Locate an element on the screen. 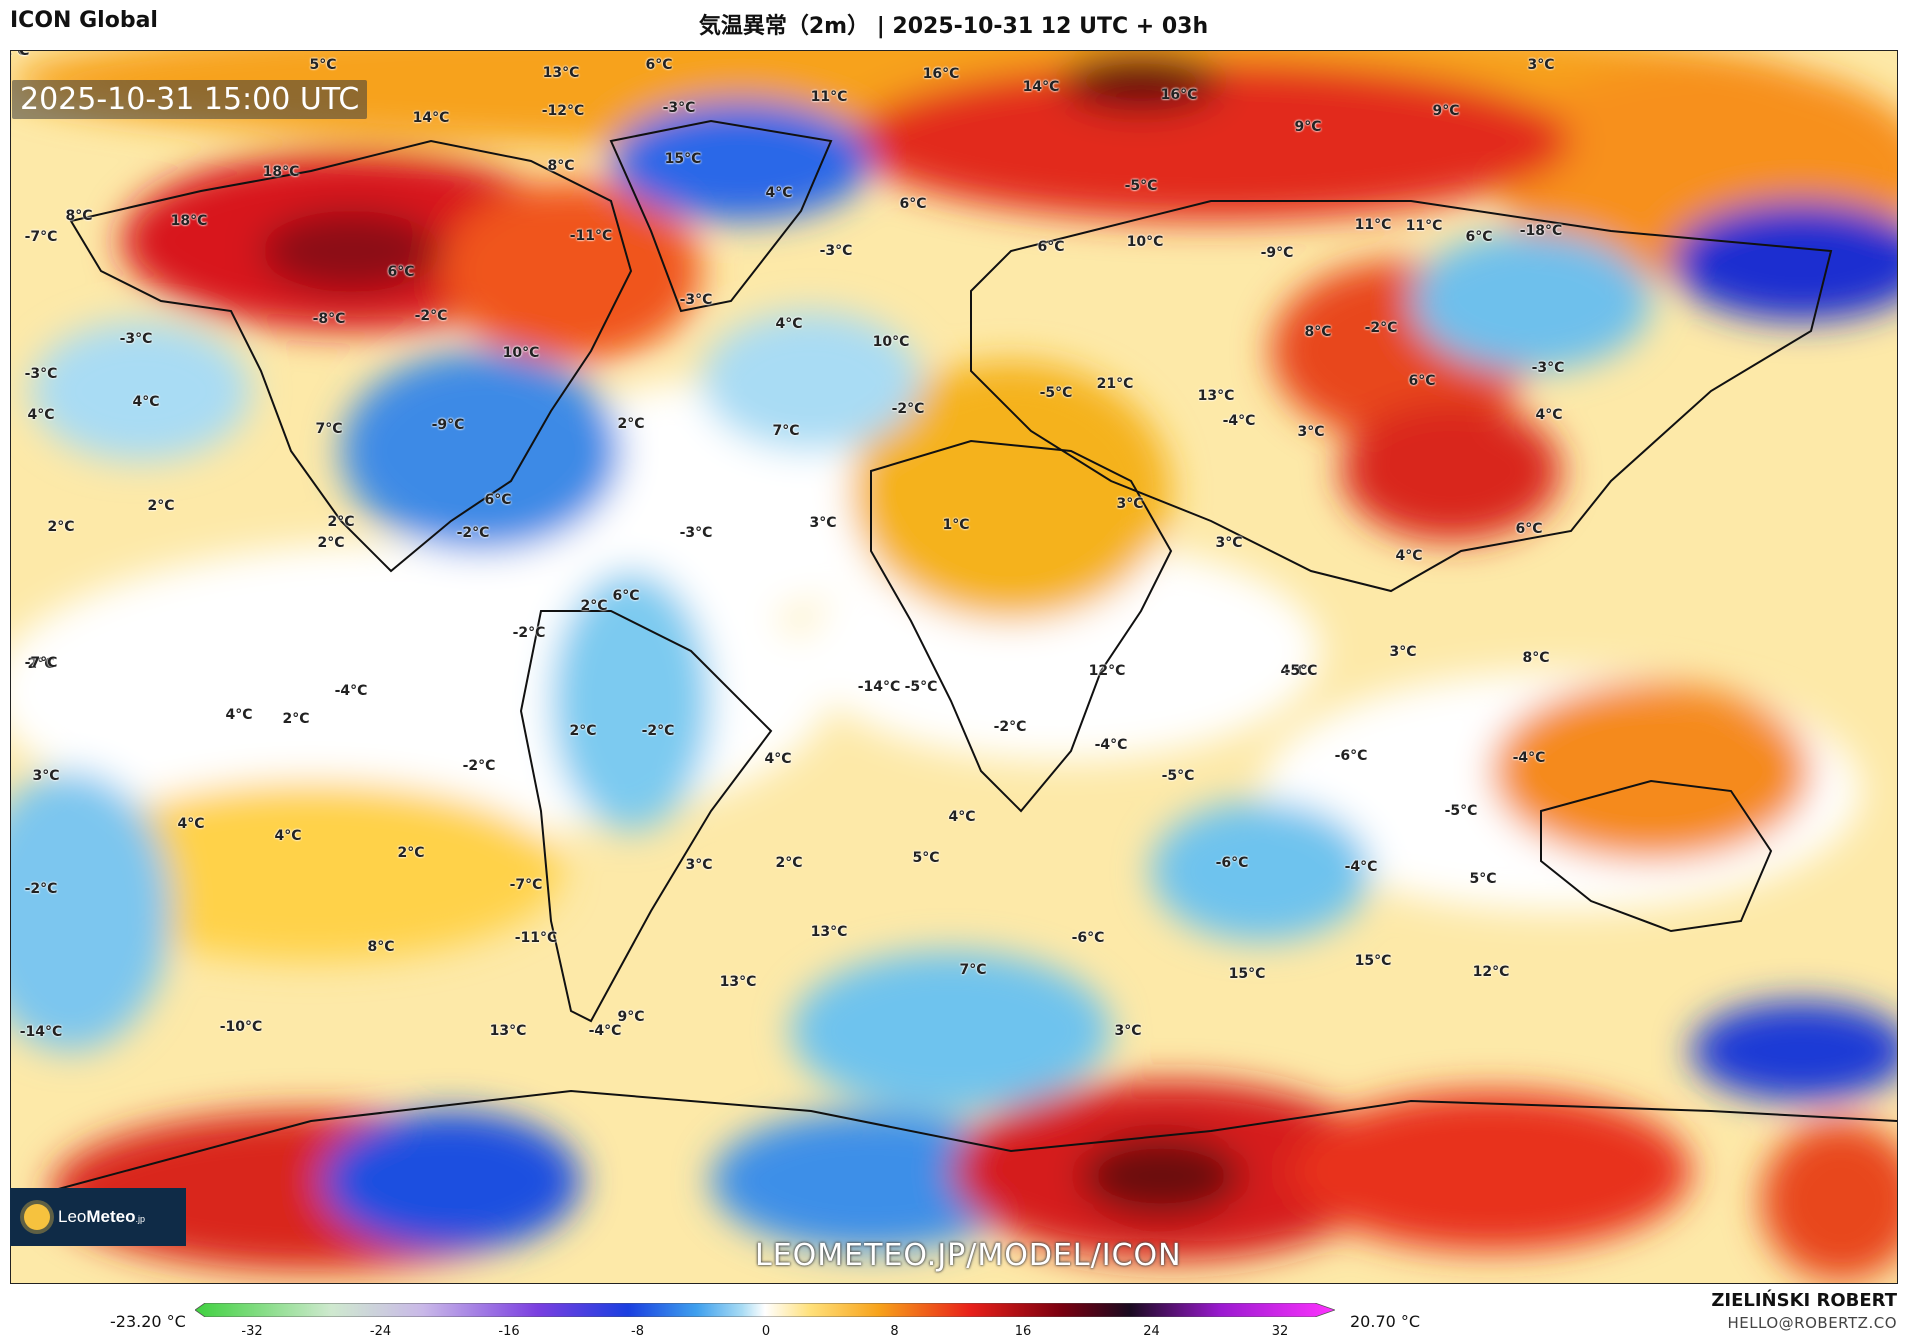 The image size is (1907, 1339). logo-text: LeoMeteo.jp is located at coordinates (102, 1216).